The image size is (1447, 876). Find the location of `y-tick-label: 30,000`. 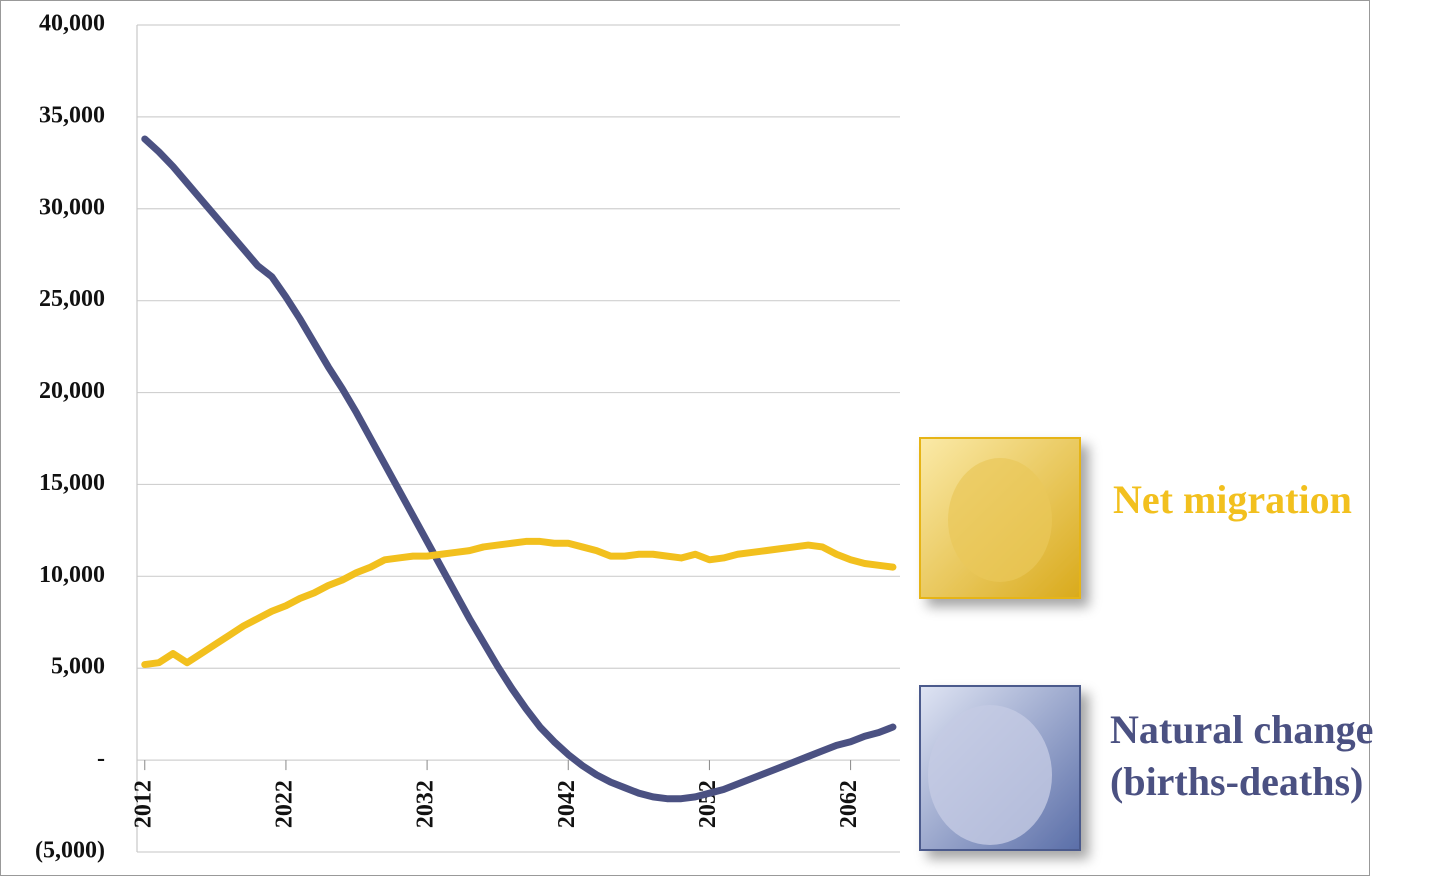

y-tick-label: 30,000 is located at coordinates (72, 207).